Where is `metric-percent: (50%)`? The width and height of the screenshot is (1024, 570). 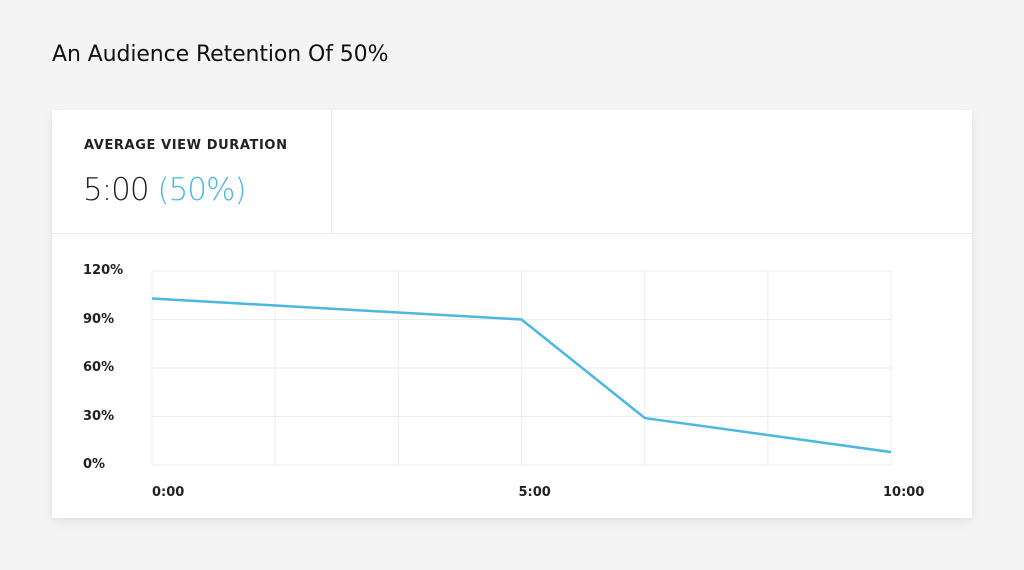 metric-percent: (50%) is located at coordinates (201, 190).